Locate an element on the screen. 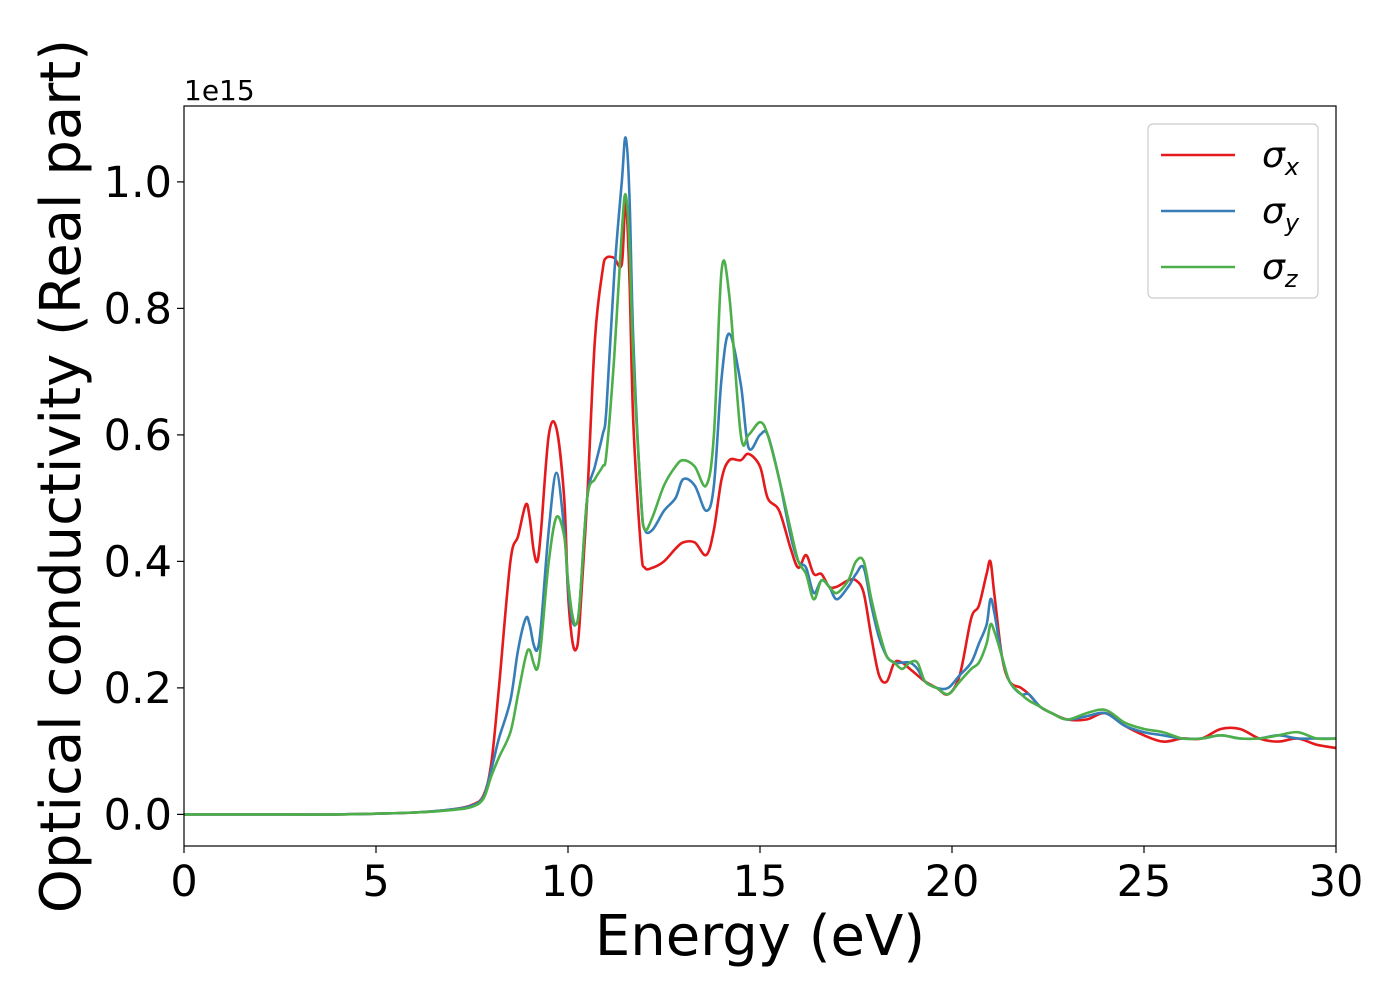  y-tick-label: 0.8 is located at coordinates (138, 309).